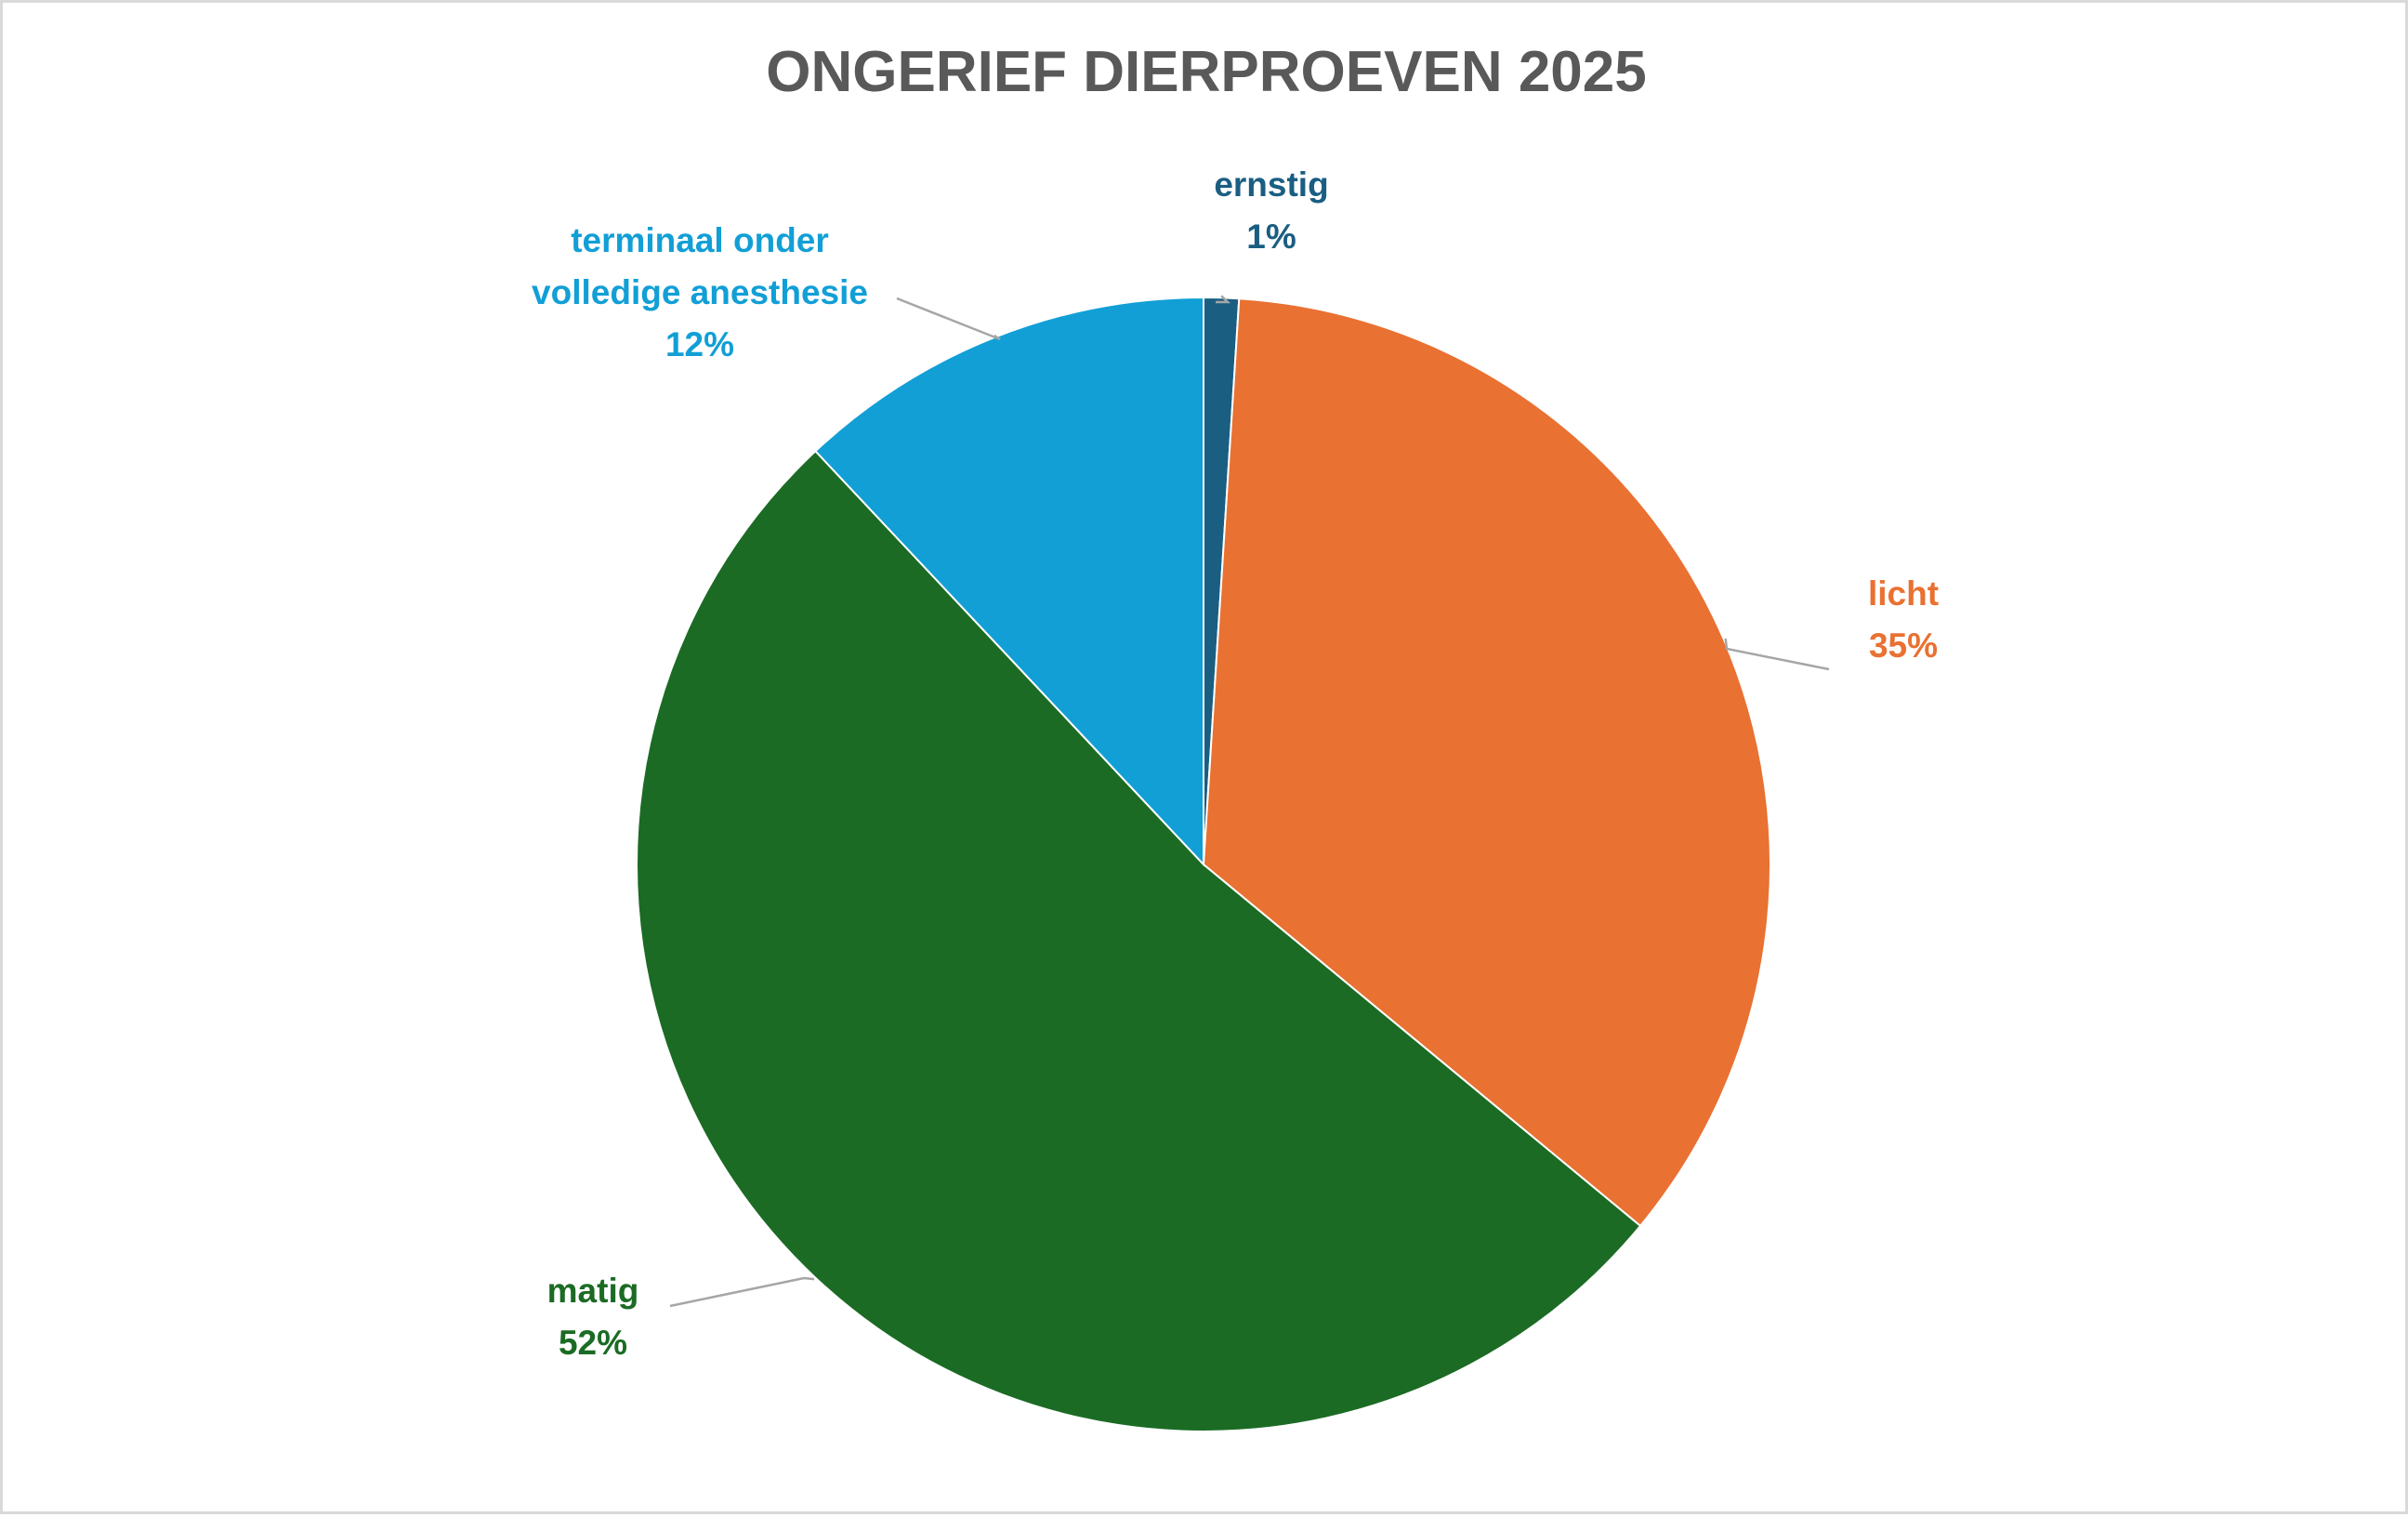 The height and width of the screenshot is (1517, 2408). What do you see at coordinates (1271, 210) in the screenshot?
I see `data-label-ernstig: ernstig 1%` at bounding box center [1271, 210].